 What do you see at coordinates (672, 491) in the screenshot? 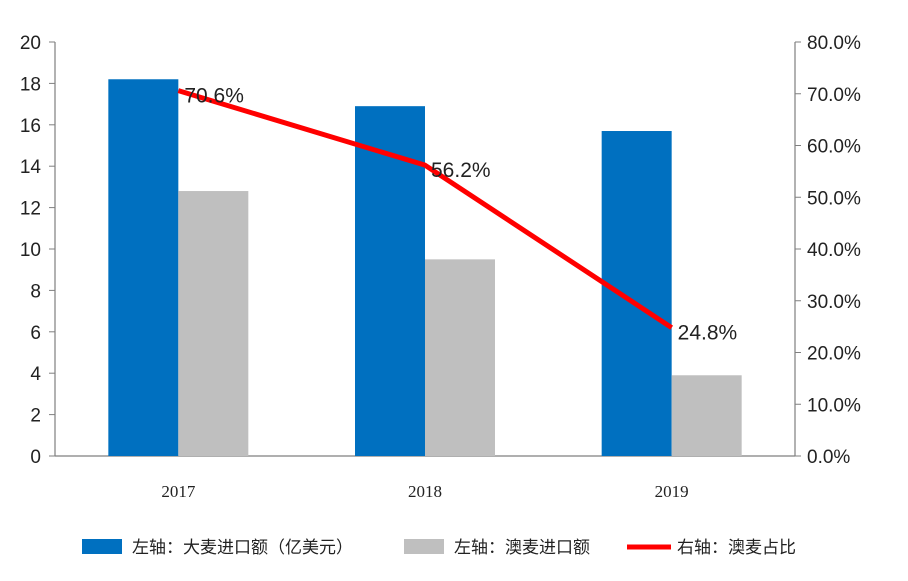
I see `x-tick-label: 2019` at bounding box center [672, 491].